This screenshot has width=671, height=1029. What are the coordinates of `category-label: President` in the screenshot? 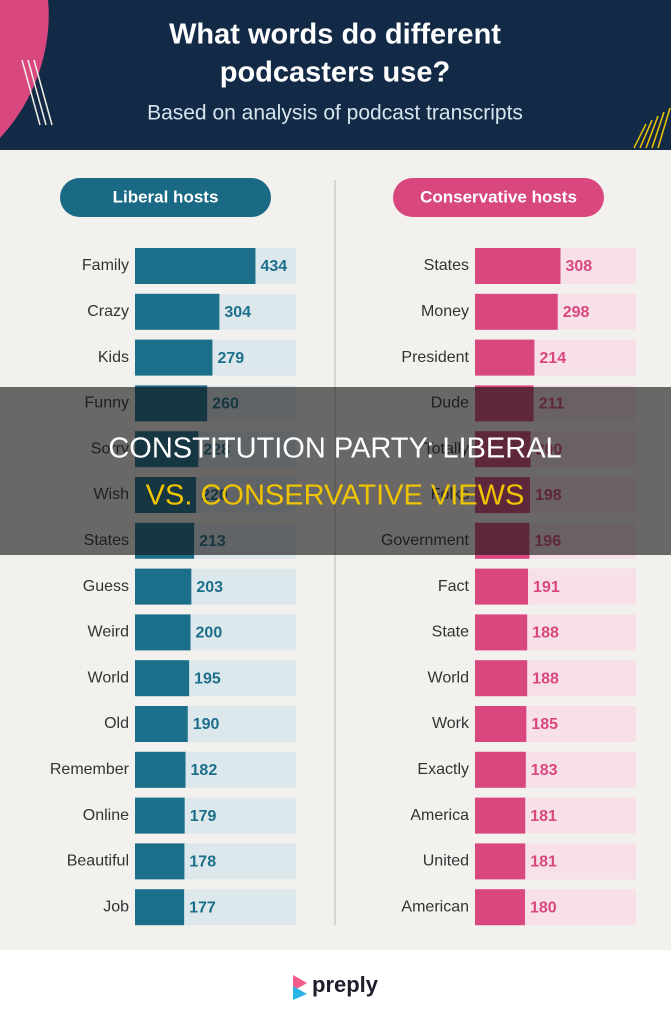 It's located at (435, 357).